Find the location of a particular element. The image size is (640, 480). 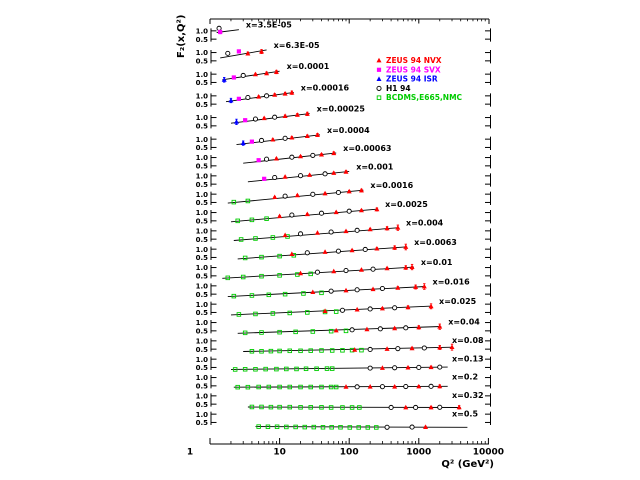

isr-data-point is located at coordinates (231, 100).